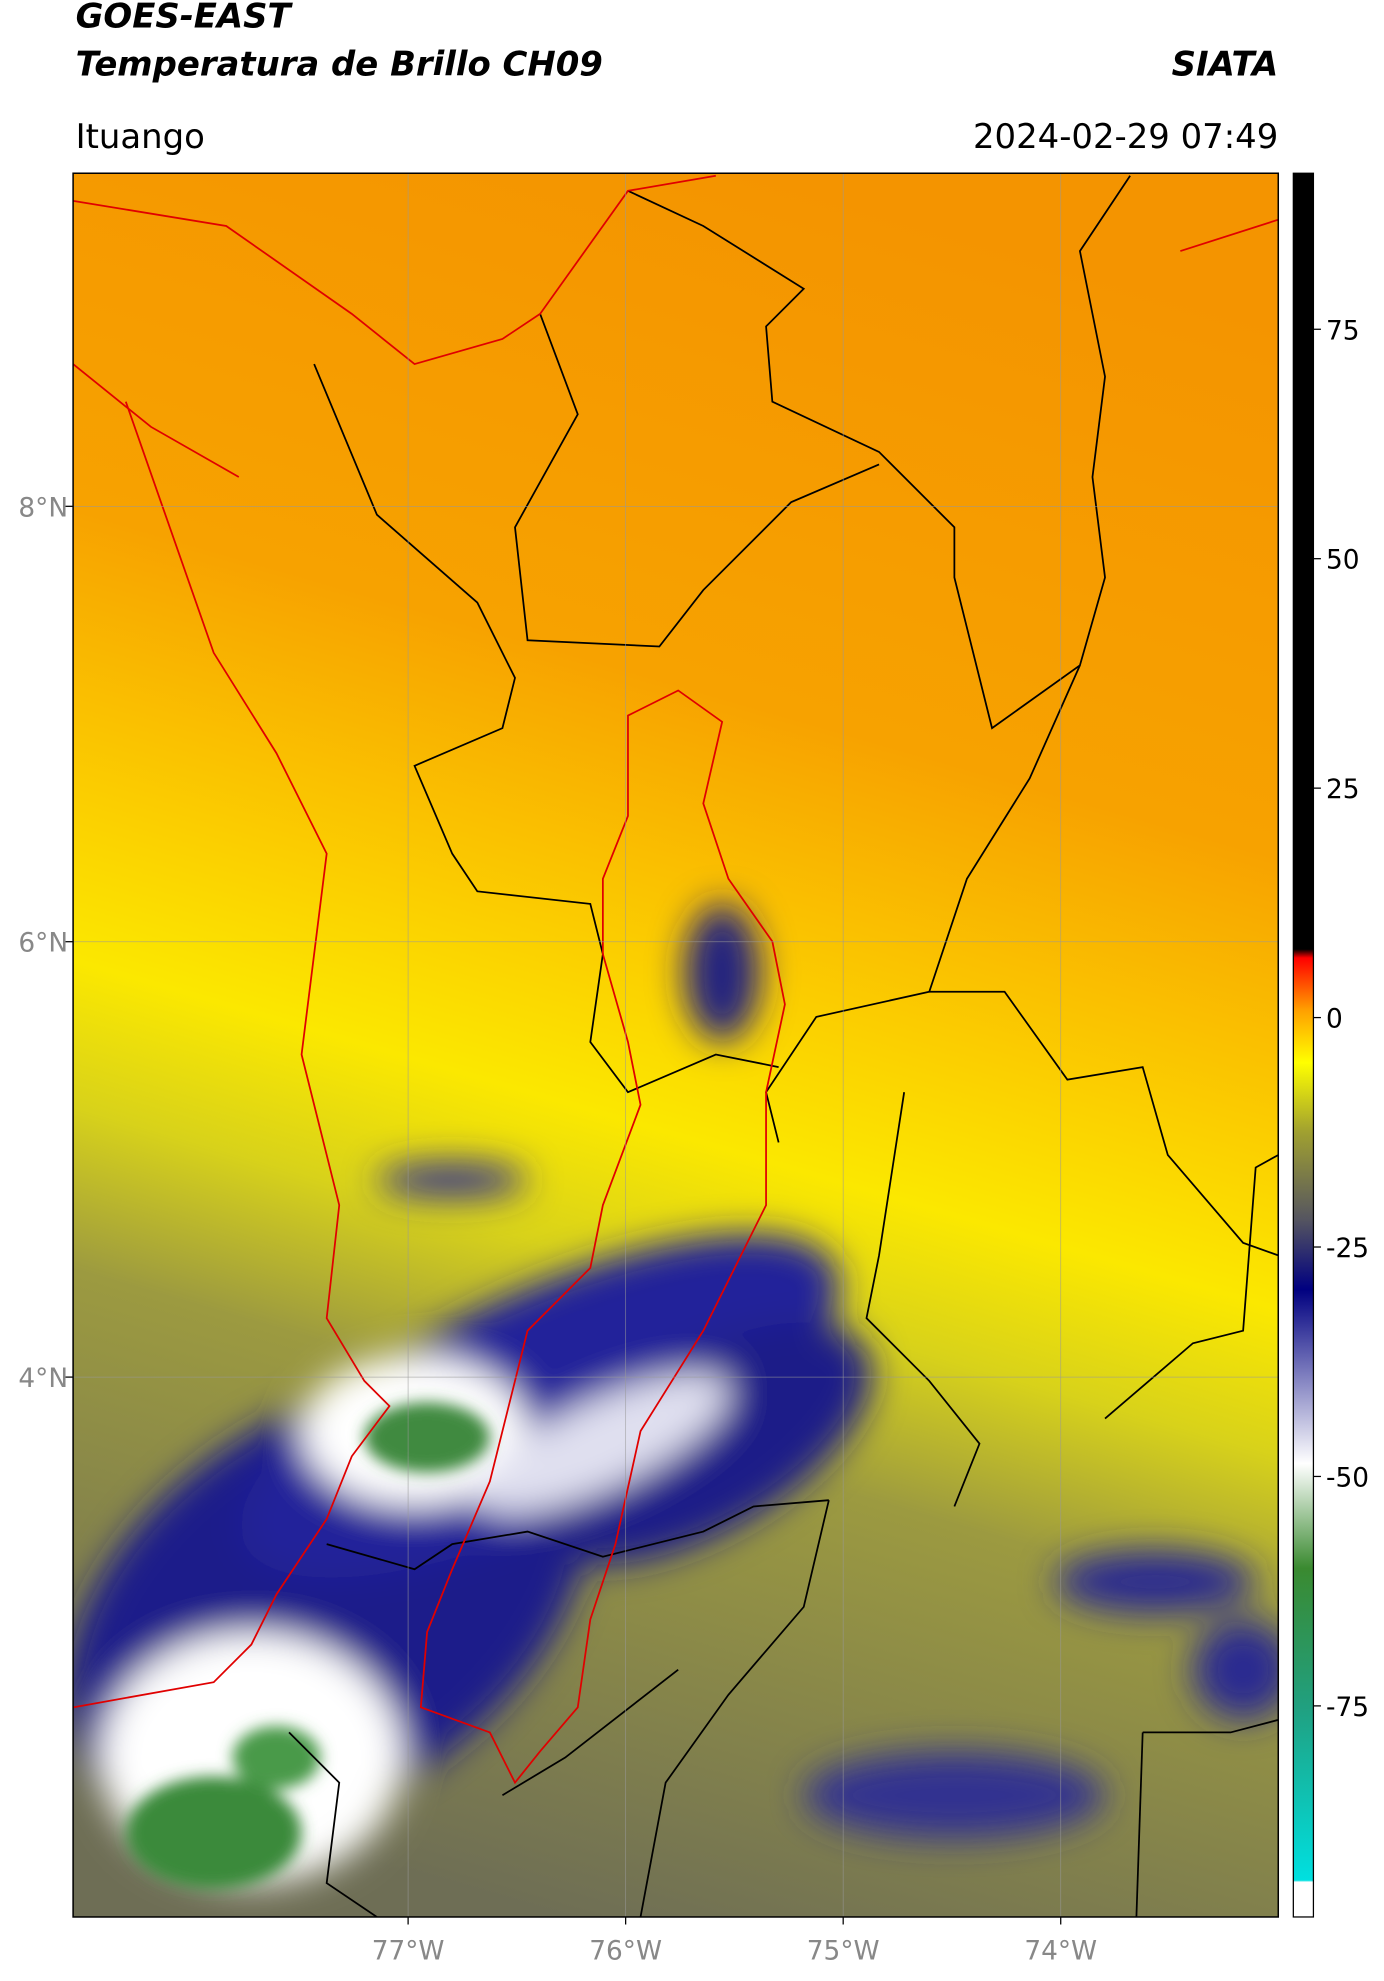 The width and height of the screenshot is (1384, 1981). Describe the element at coordinates (1343, 790) in the screenshot. I see `colorbar-tick-label: 25` at that location.